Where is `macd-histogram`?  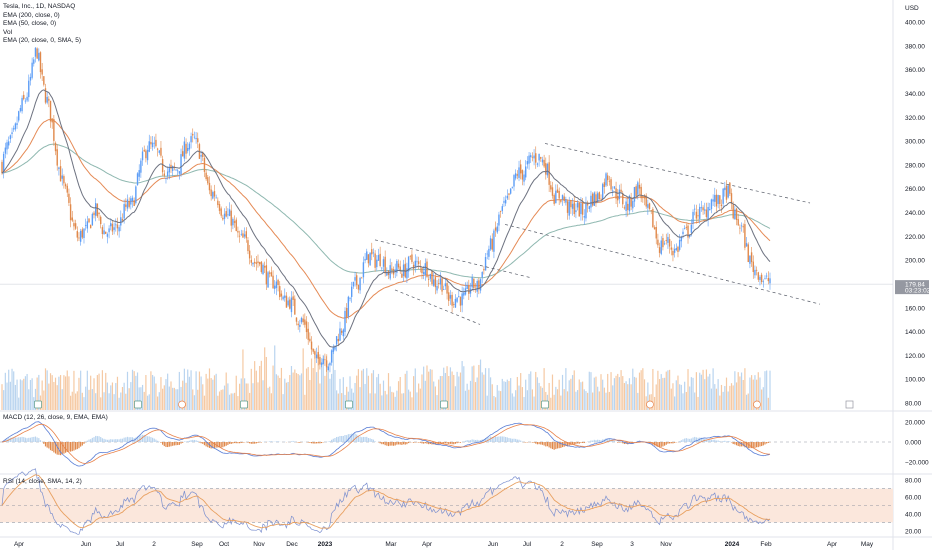
macd-histogram is located at coordinates (387, 444).